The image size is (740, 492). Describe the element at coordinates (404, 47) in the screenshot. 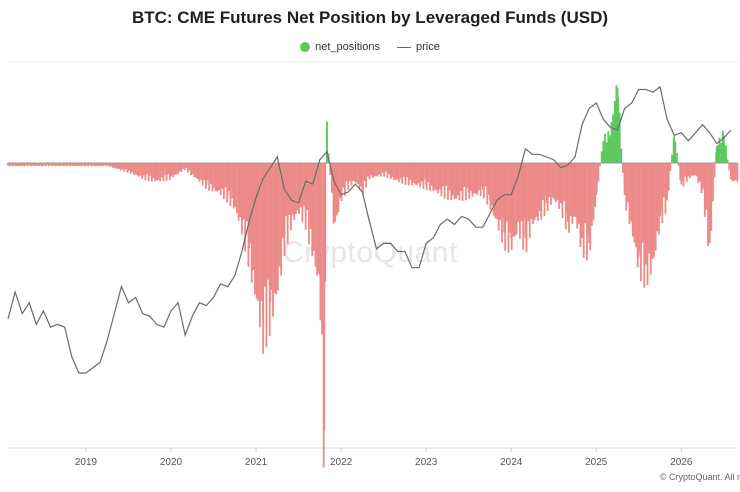

I see `legend-price-swatch` at that location.